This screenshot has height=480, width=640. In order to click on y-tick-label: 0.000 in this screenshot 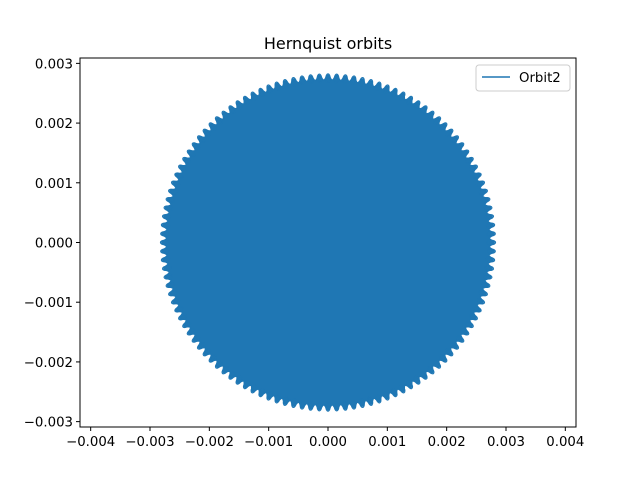, I will do `click(54, 244)`.